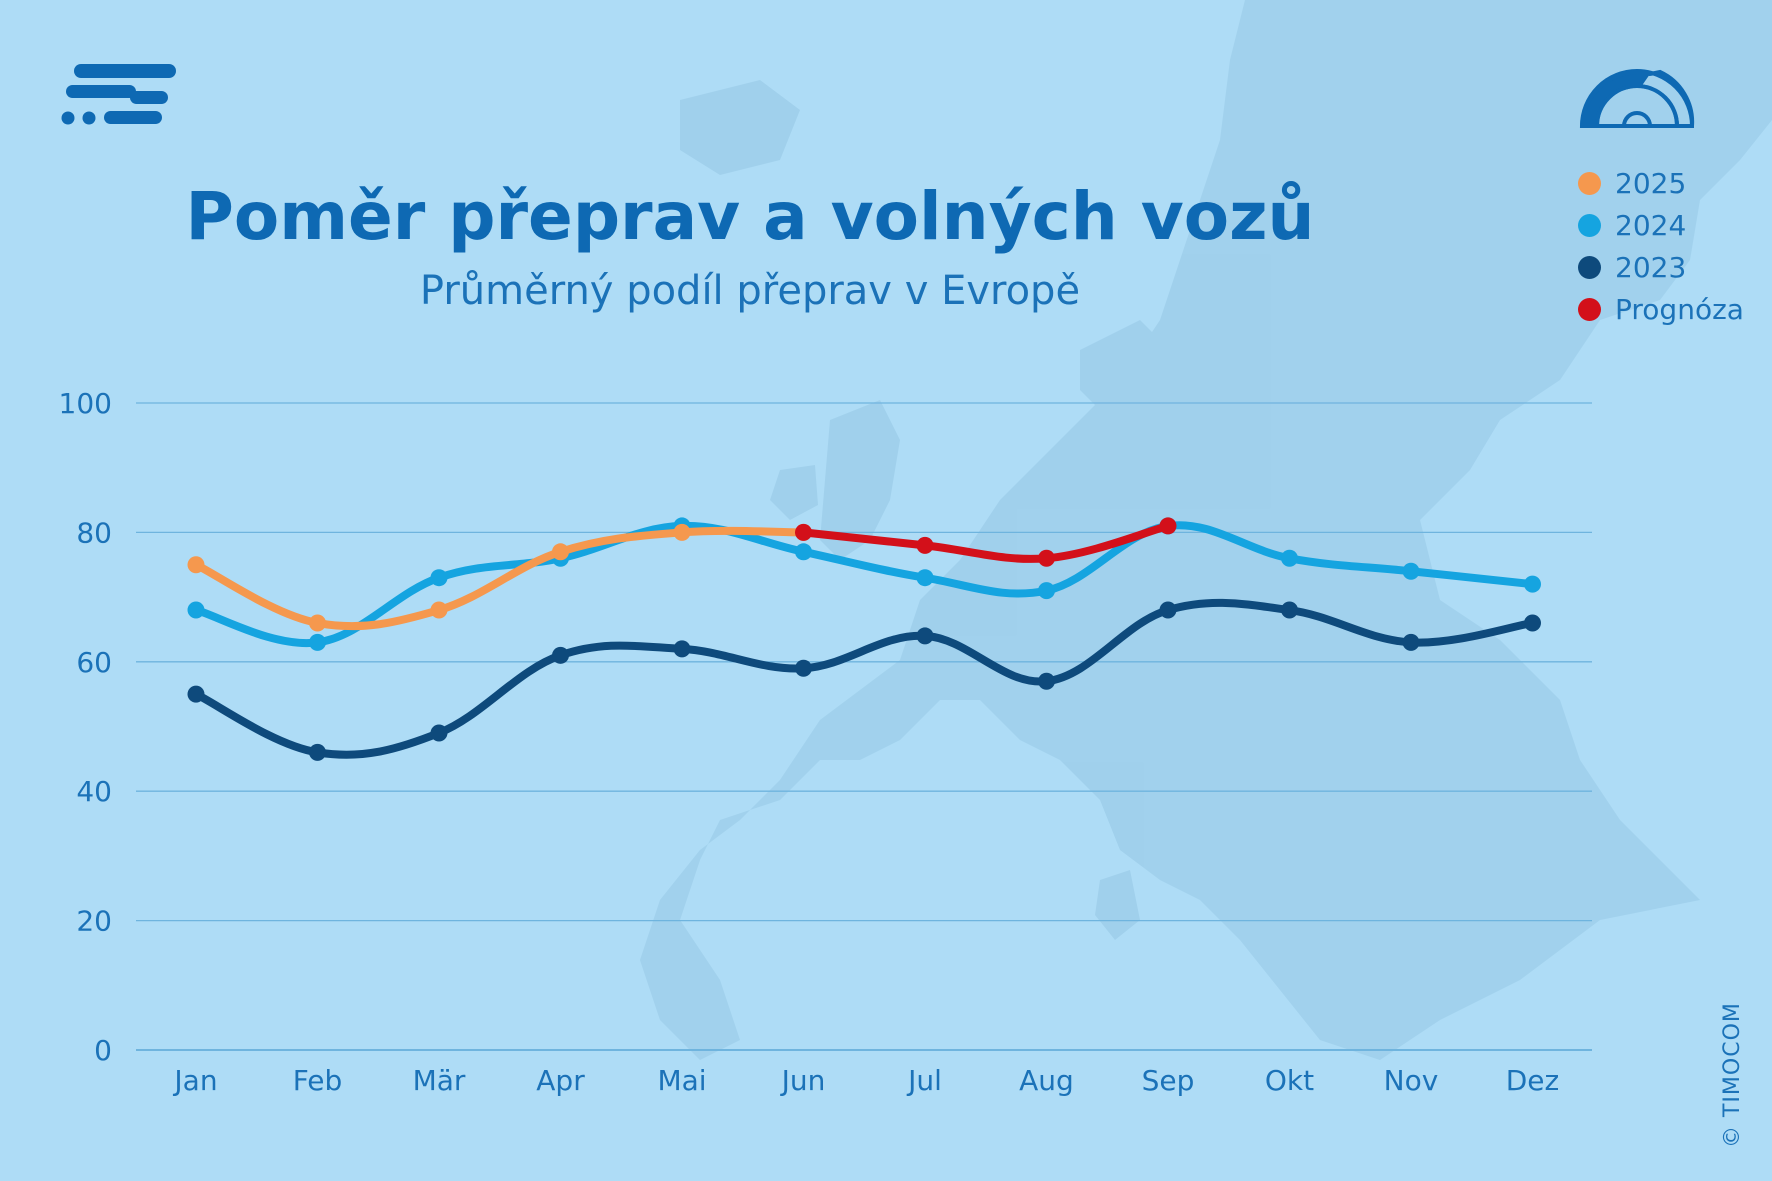  What do you see at coordinates (864, 584) in the screenshot?
I see `series-line-2024` at bounding box center [864, 584].